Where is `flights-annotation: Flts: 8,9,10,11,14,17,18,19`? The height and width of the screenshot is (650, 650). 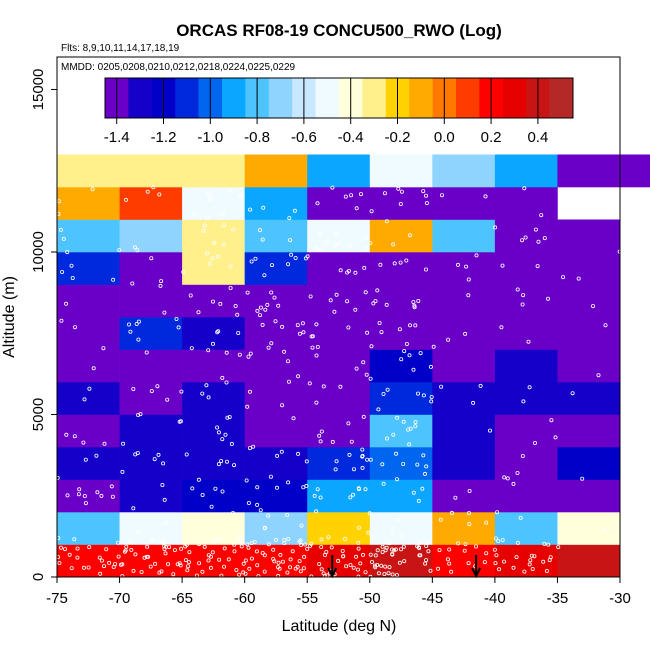
flights-annotation: Flts: 8,9,10,11,14,17,18,19 is located at coordinates (120, 48).